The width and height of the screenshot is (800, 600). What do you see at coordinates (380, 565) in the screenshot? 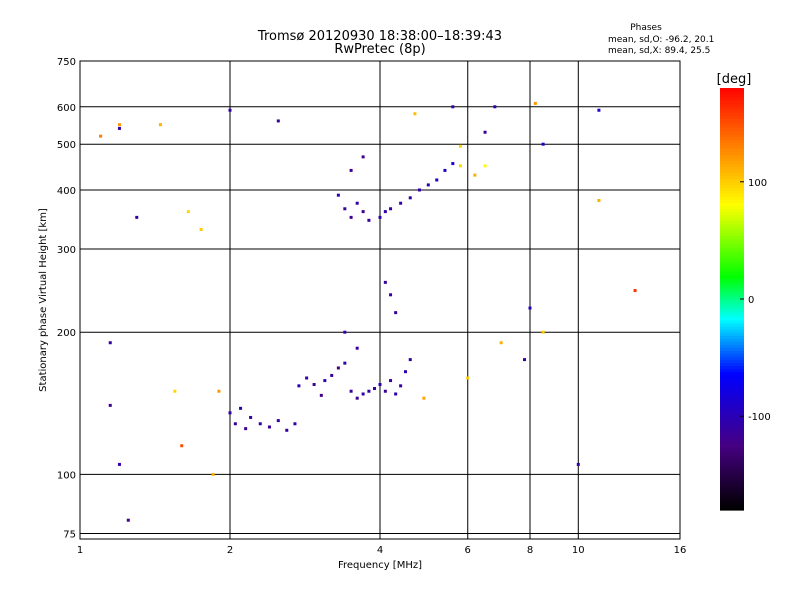
I see `x-axis-label: Frequency [MHz]` at bounding box center [380, 565].